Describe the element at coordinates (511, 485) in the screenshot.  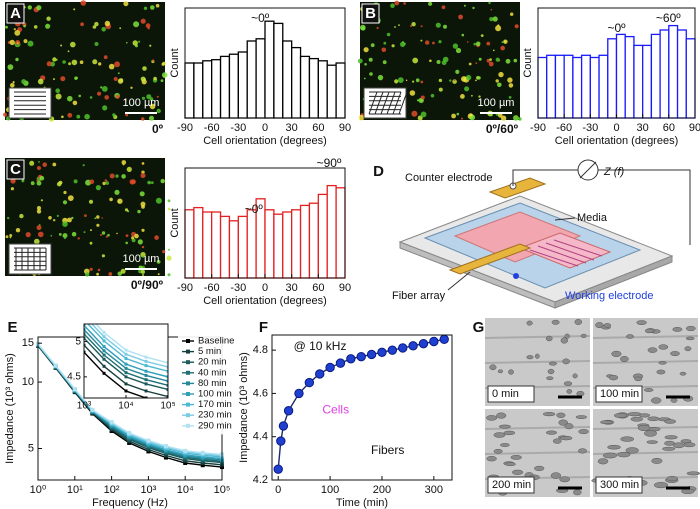
I see `time-label: 200 min` at that location.